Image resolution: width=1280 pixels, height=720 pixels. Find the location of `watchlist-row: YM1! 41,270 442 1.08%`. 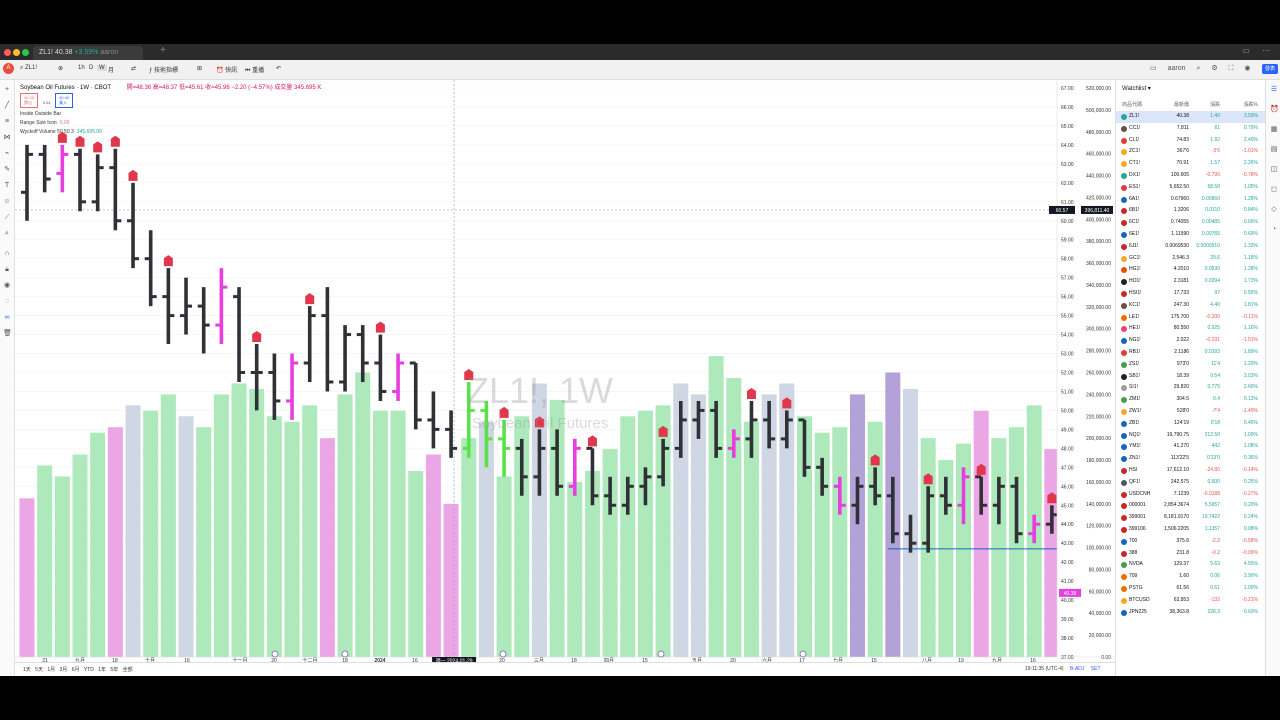

watchlist-row: YM1! 41,270 442 1.08% is located at coordinates (1191, 447).